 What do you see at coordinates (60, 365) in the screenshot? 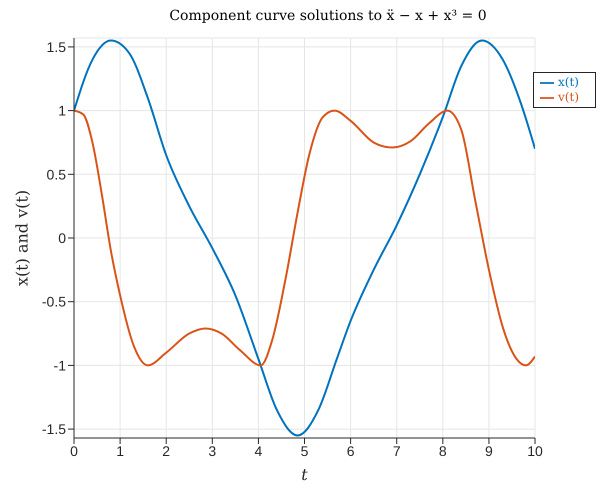
I see `y-tick-label: -1` at bounding box center [60, 365].